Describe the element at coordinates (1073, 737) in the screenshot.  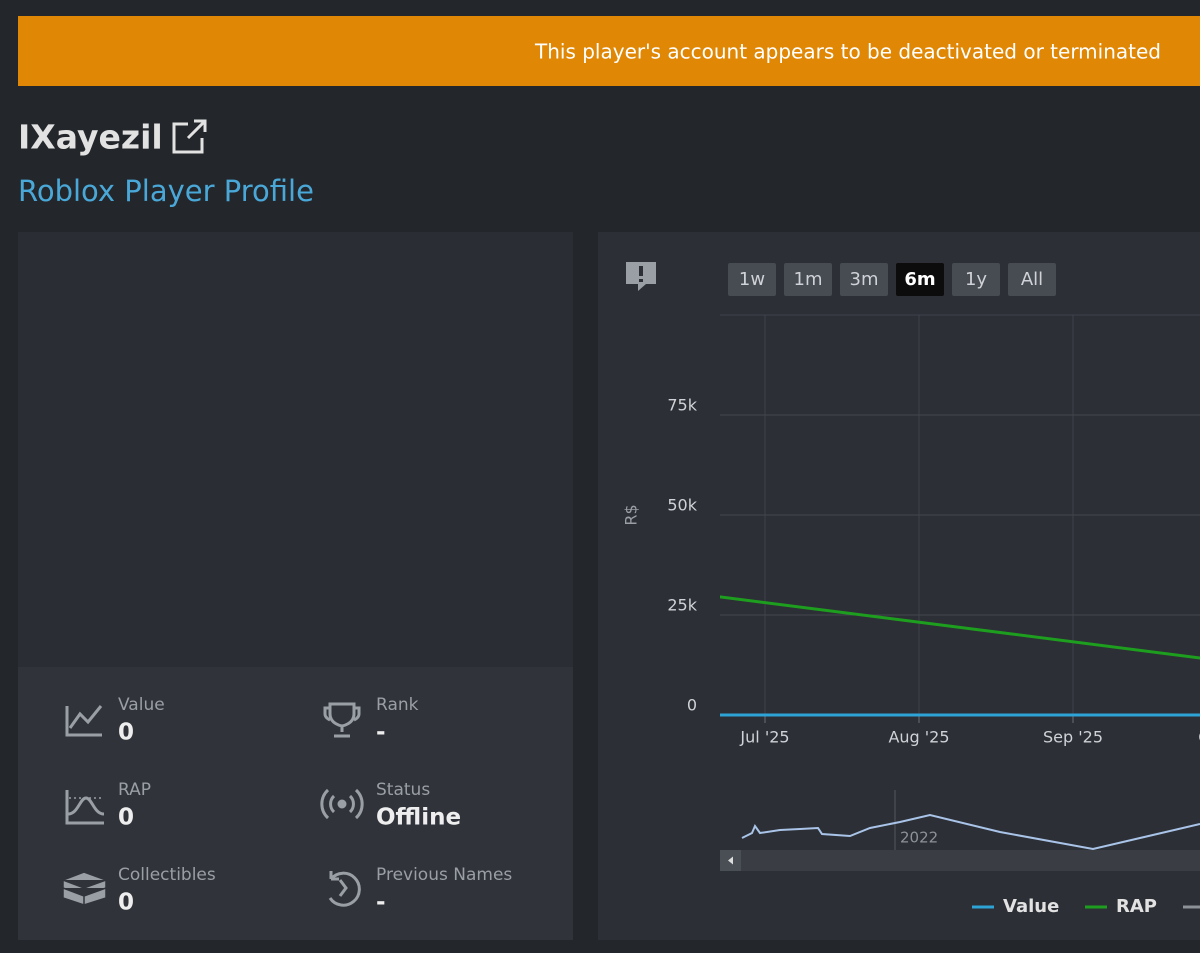
I see `x-tick-label: Sep '25` at that location.